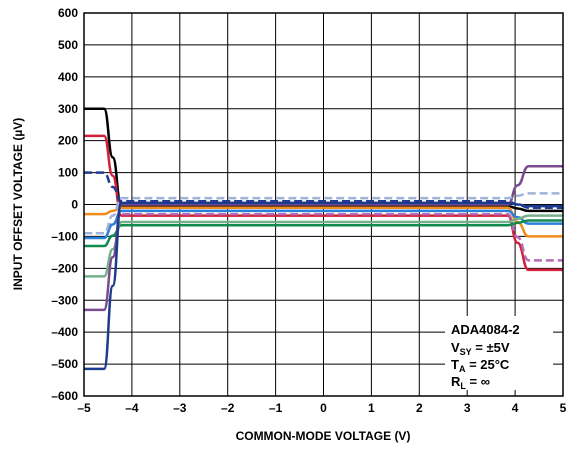 The width and height of the screenshot is (574, 451). What do you see at coordinates (64, 300) in the screenshot?
I see `y-tick-label: –300` at bounding box center [64, 300].